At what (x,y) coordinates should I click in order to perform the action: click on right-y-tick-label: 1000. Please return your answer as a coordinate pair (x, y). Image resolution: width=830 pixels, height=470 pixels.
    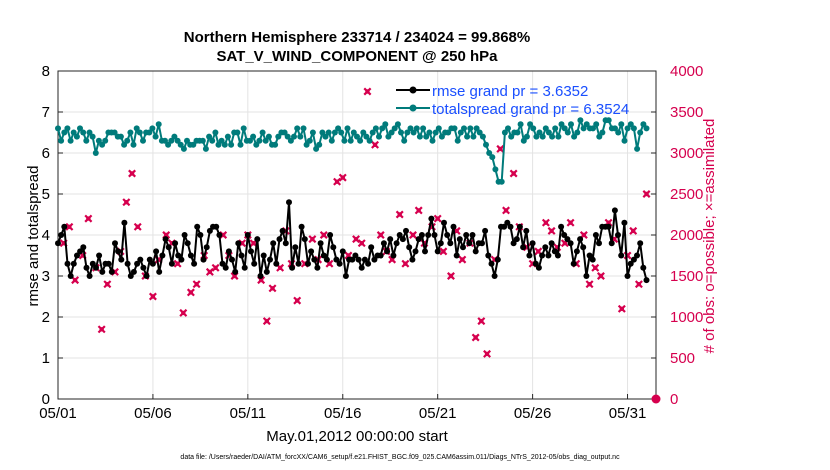
    Looking at the image, I should click on (686, 317).